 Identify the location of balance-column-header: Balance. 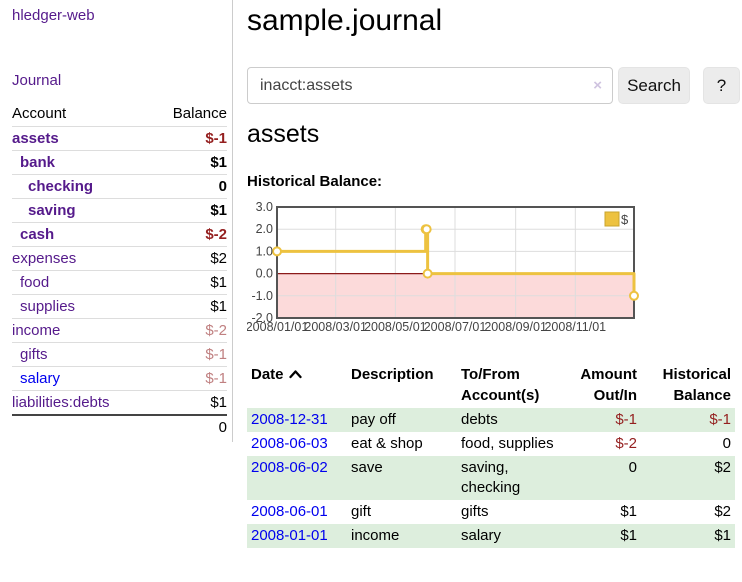
(199, 113).